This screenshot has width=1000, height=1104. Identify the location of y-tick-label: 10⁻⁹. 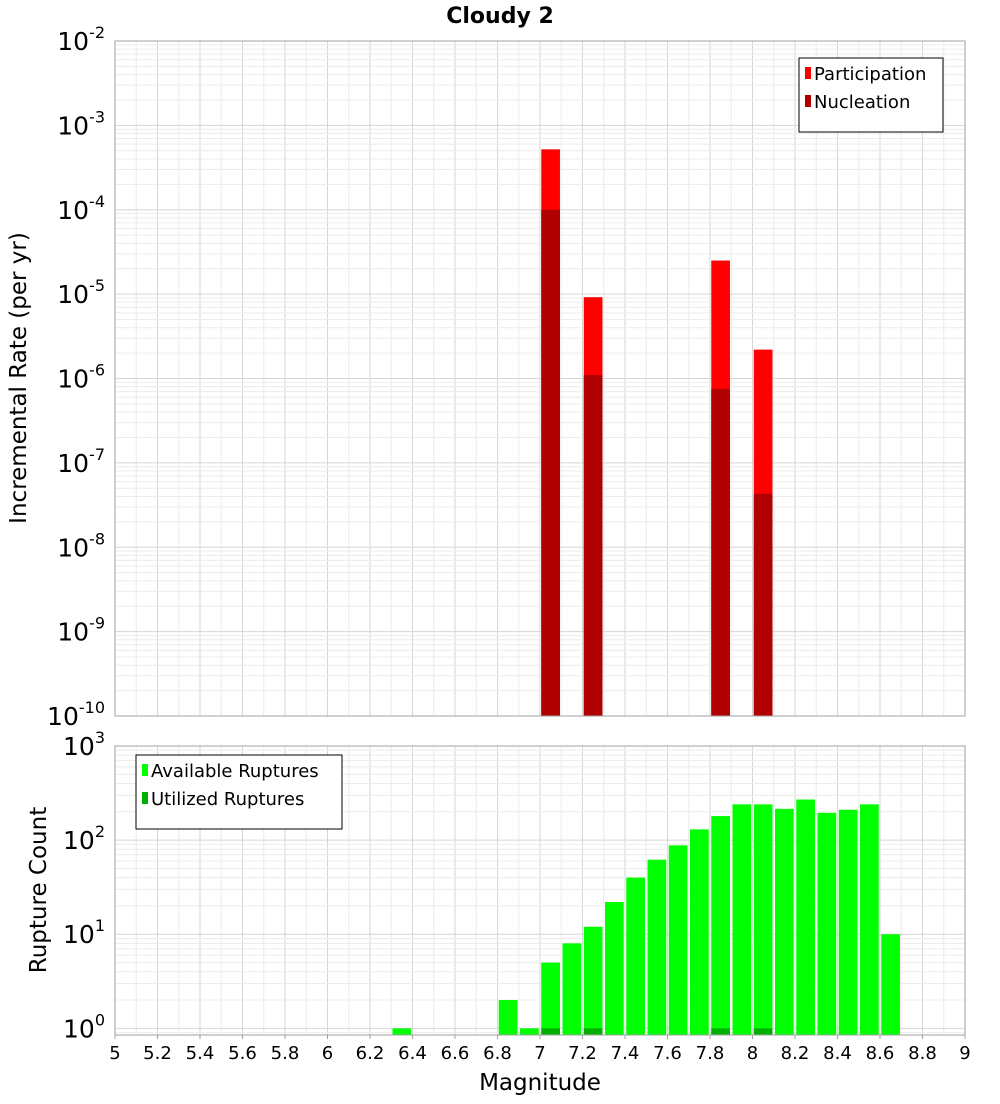
(81, 630).